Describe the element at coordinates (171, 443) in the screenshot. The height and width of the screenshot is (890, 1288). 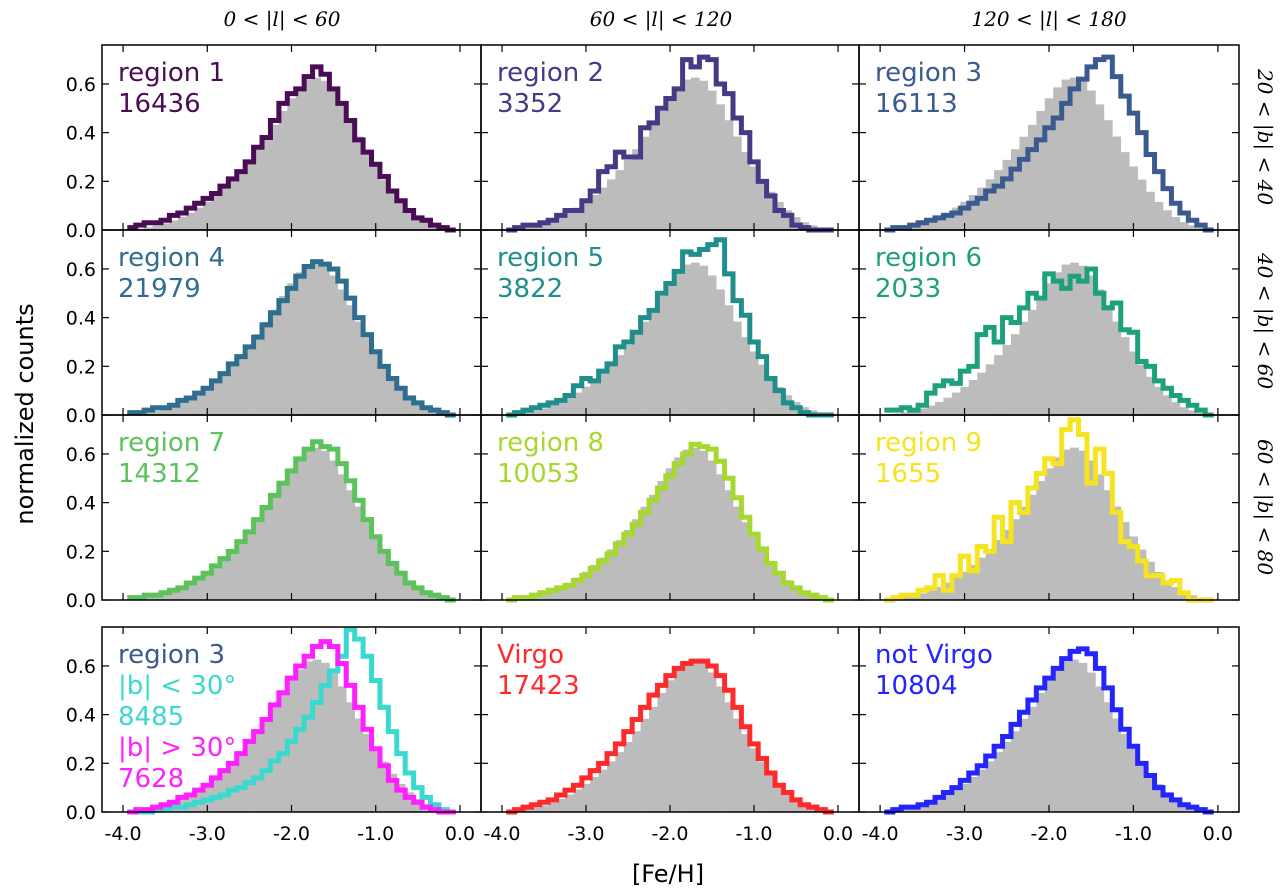
I see `region-label: region 7` at that location.